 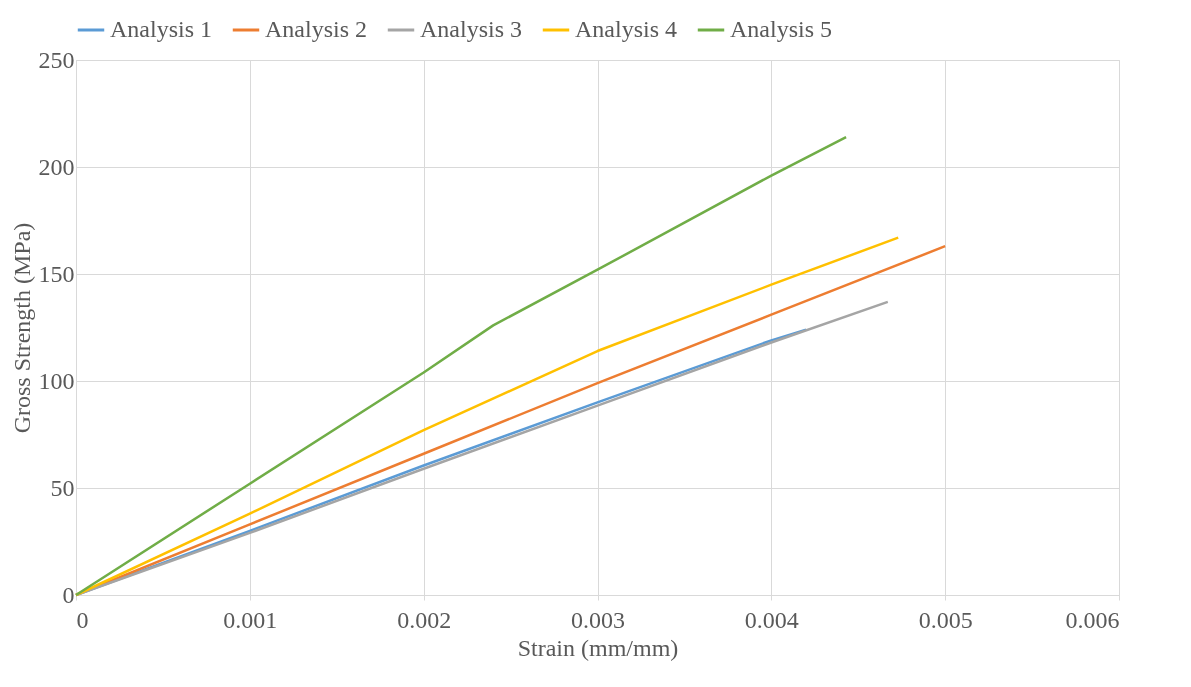 What do you see at coordinates (56, 166) in the screenshot?
I see `y-tick-label: 200` at bounding box center [56, 166].